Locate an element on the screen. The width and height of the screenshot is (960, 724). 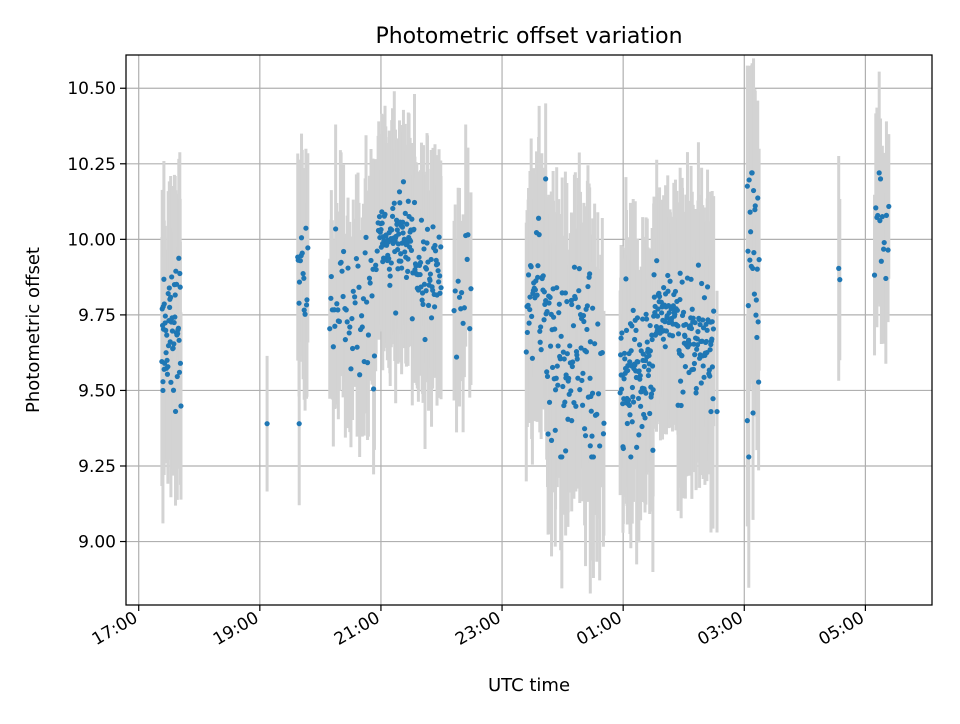
y-tick-label: 9.75 is located at coordinates (97, 316).